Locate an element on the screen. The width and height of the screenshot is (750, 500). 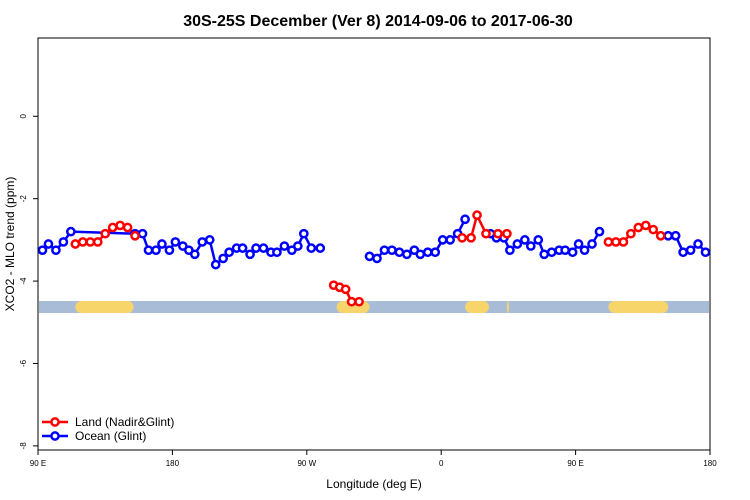
y-tick-label-3: -6 is located at coordinates (23, 363).